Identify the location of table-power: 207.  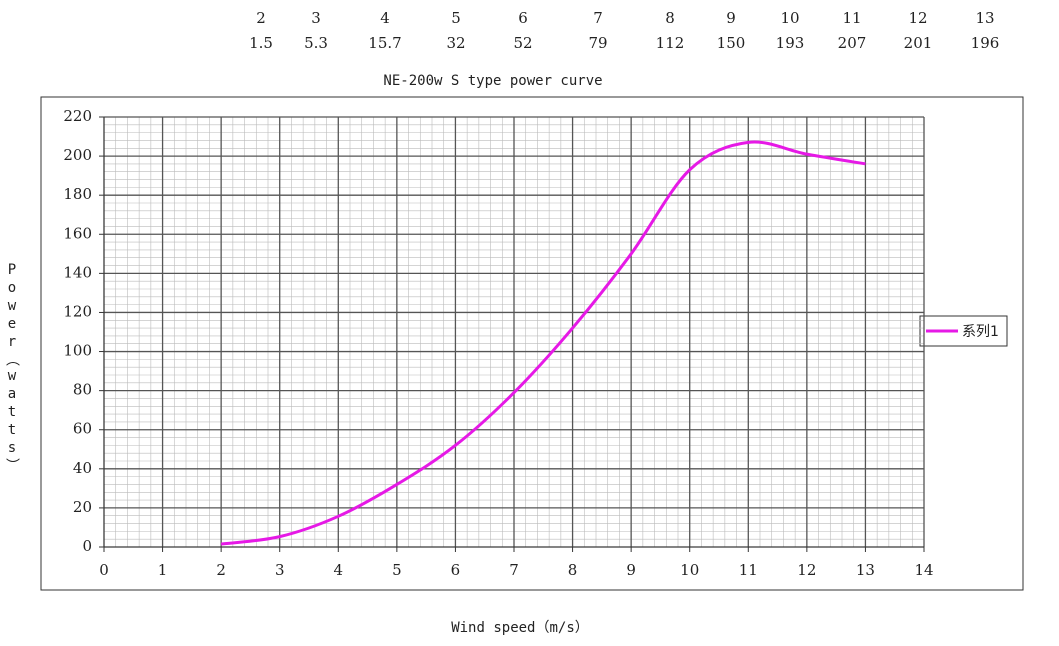
(852, 43).